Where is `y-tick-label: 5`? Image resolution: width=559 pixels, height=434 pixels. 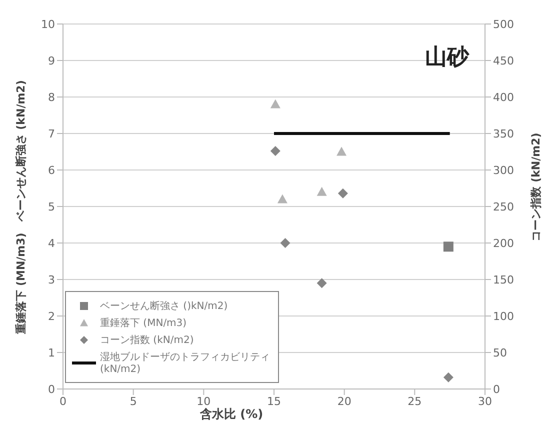
y-tick-label: 5 is located at coordinates (51, 207).